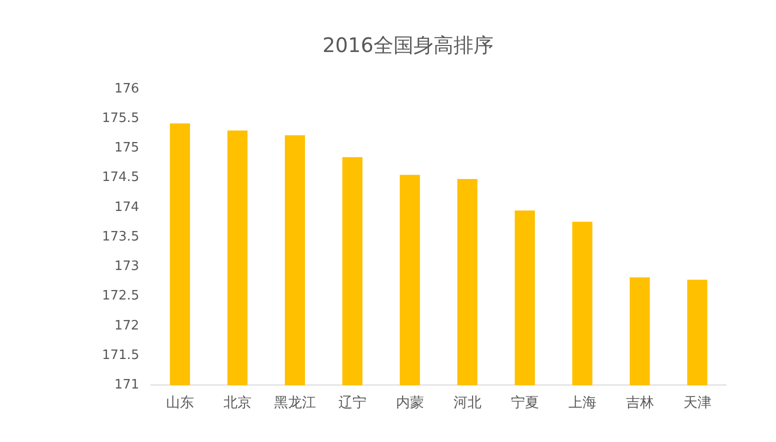 This screenshot has width=776, height=442. What do you see at coordinates (127, 88) in the screenshot?
I see `y-tick-label: 176` at bounding box center [127, 88].